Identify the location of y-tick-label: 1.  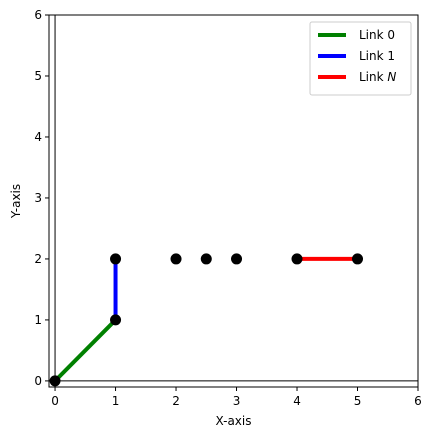
(38, 320).